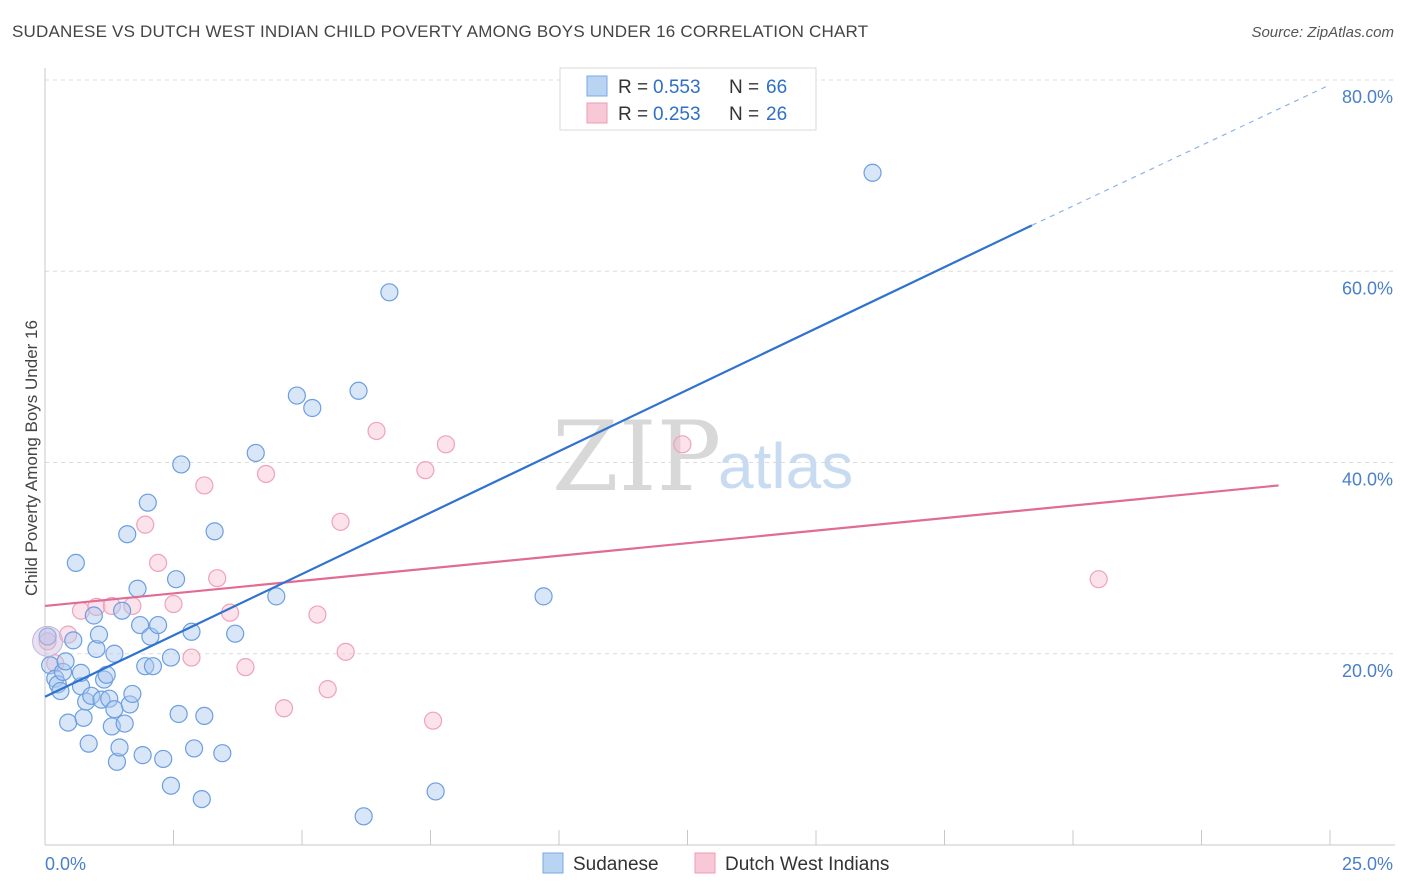 This screenshot has height=892, width=1406. Describe the element at coordinates (785, 466) in the screenshot. I see `watermark-atlas: atlas` at that location.